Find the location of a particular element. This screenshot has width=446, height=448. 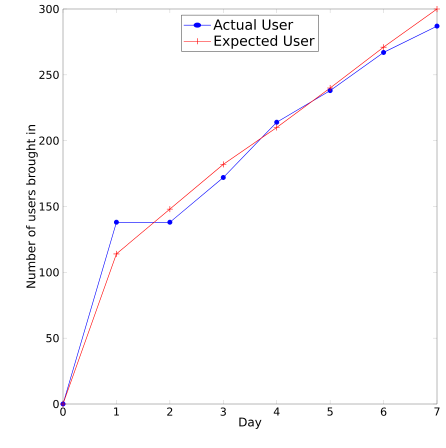

y-axis-title: Number of users brought in is located at coordinates (32, 206).